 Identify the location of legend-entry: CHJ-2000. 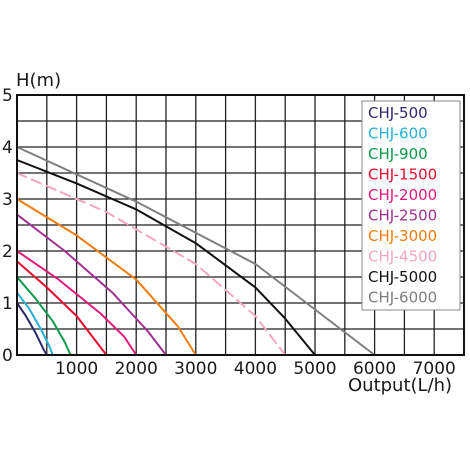
(402, 195).